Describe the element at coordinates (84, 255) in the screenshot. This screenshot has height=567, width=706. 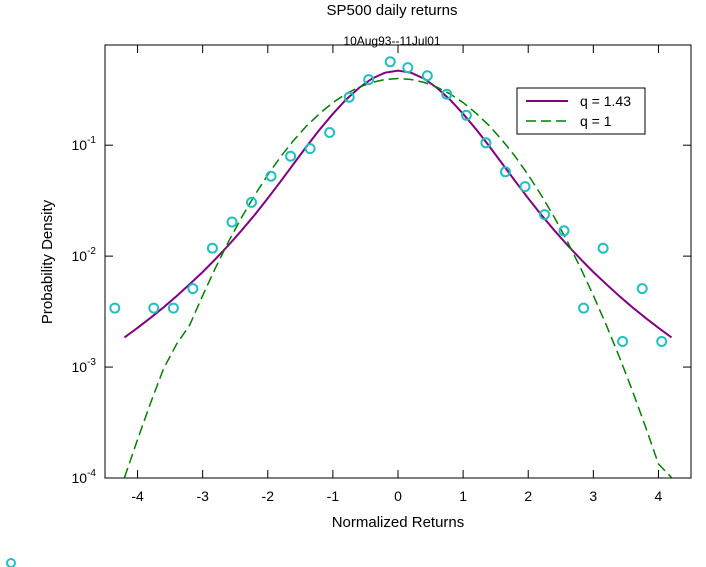
I see `y-tick-label: 10⁻²` at that location.